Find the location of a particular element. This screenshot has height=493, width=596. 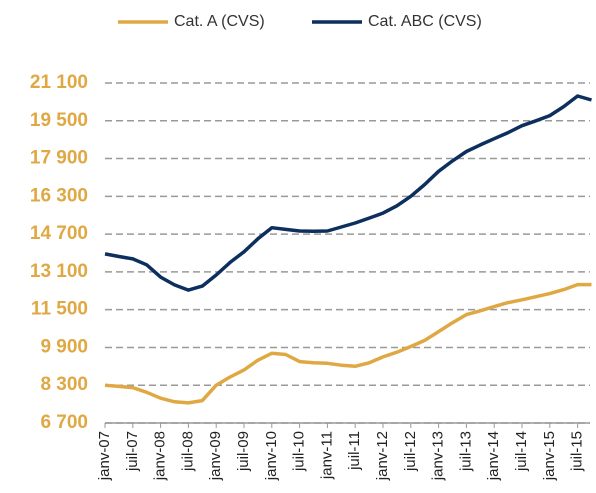

y-tick-label: 6 700 is located at coordinates (64, 422).